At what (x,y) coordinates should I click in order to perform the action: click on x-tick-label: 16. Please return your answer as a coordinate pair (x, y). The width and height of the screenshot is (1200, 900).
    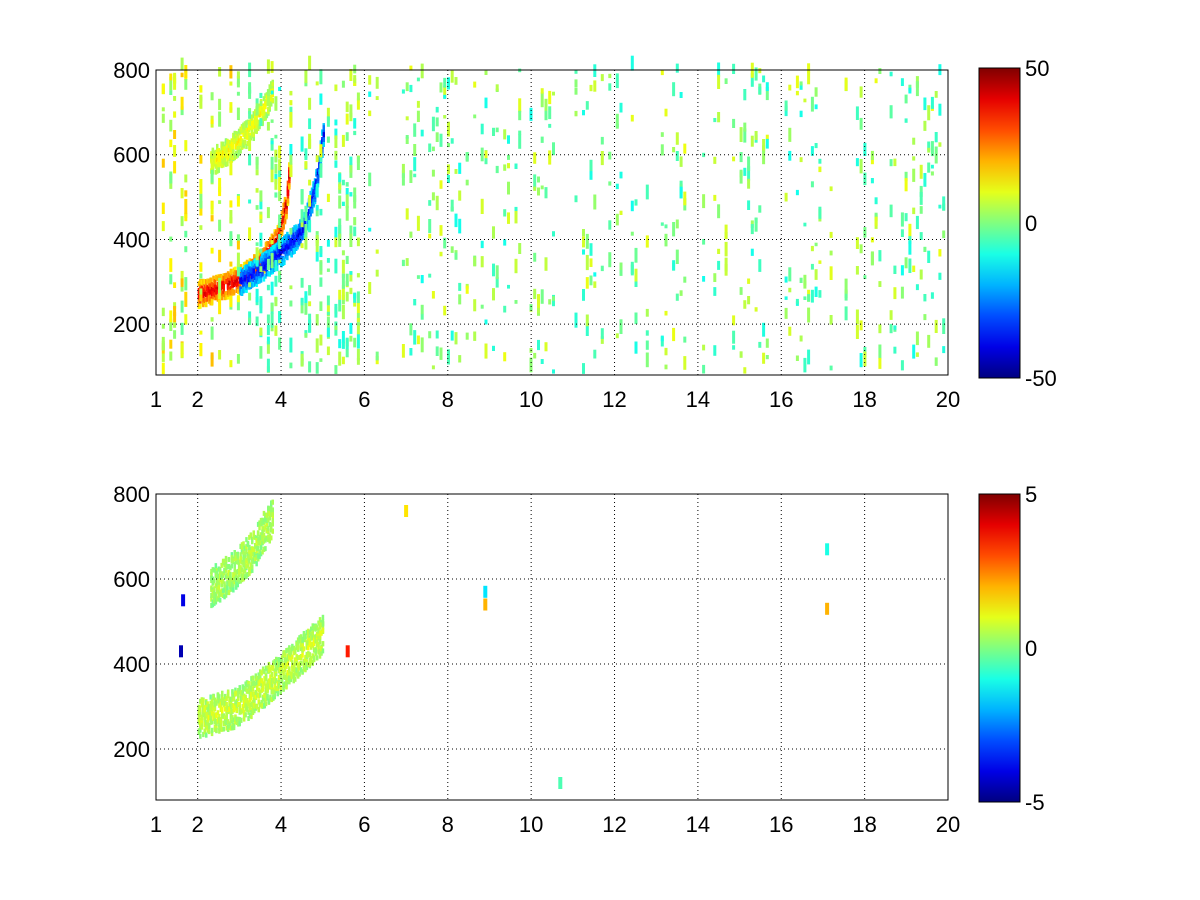
    Looking at the image, I should click on (781, 824).